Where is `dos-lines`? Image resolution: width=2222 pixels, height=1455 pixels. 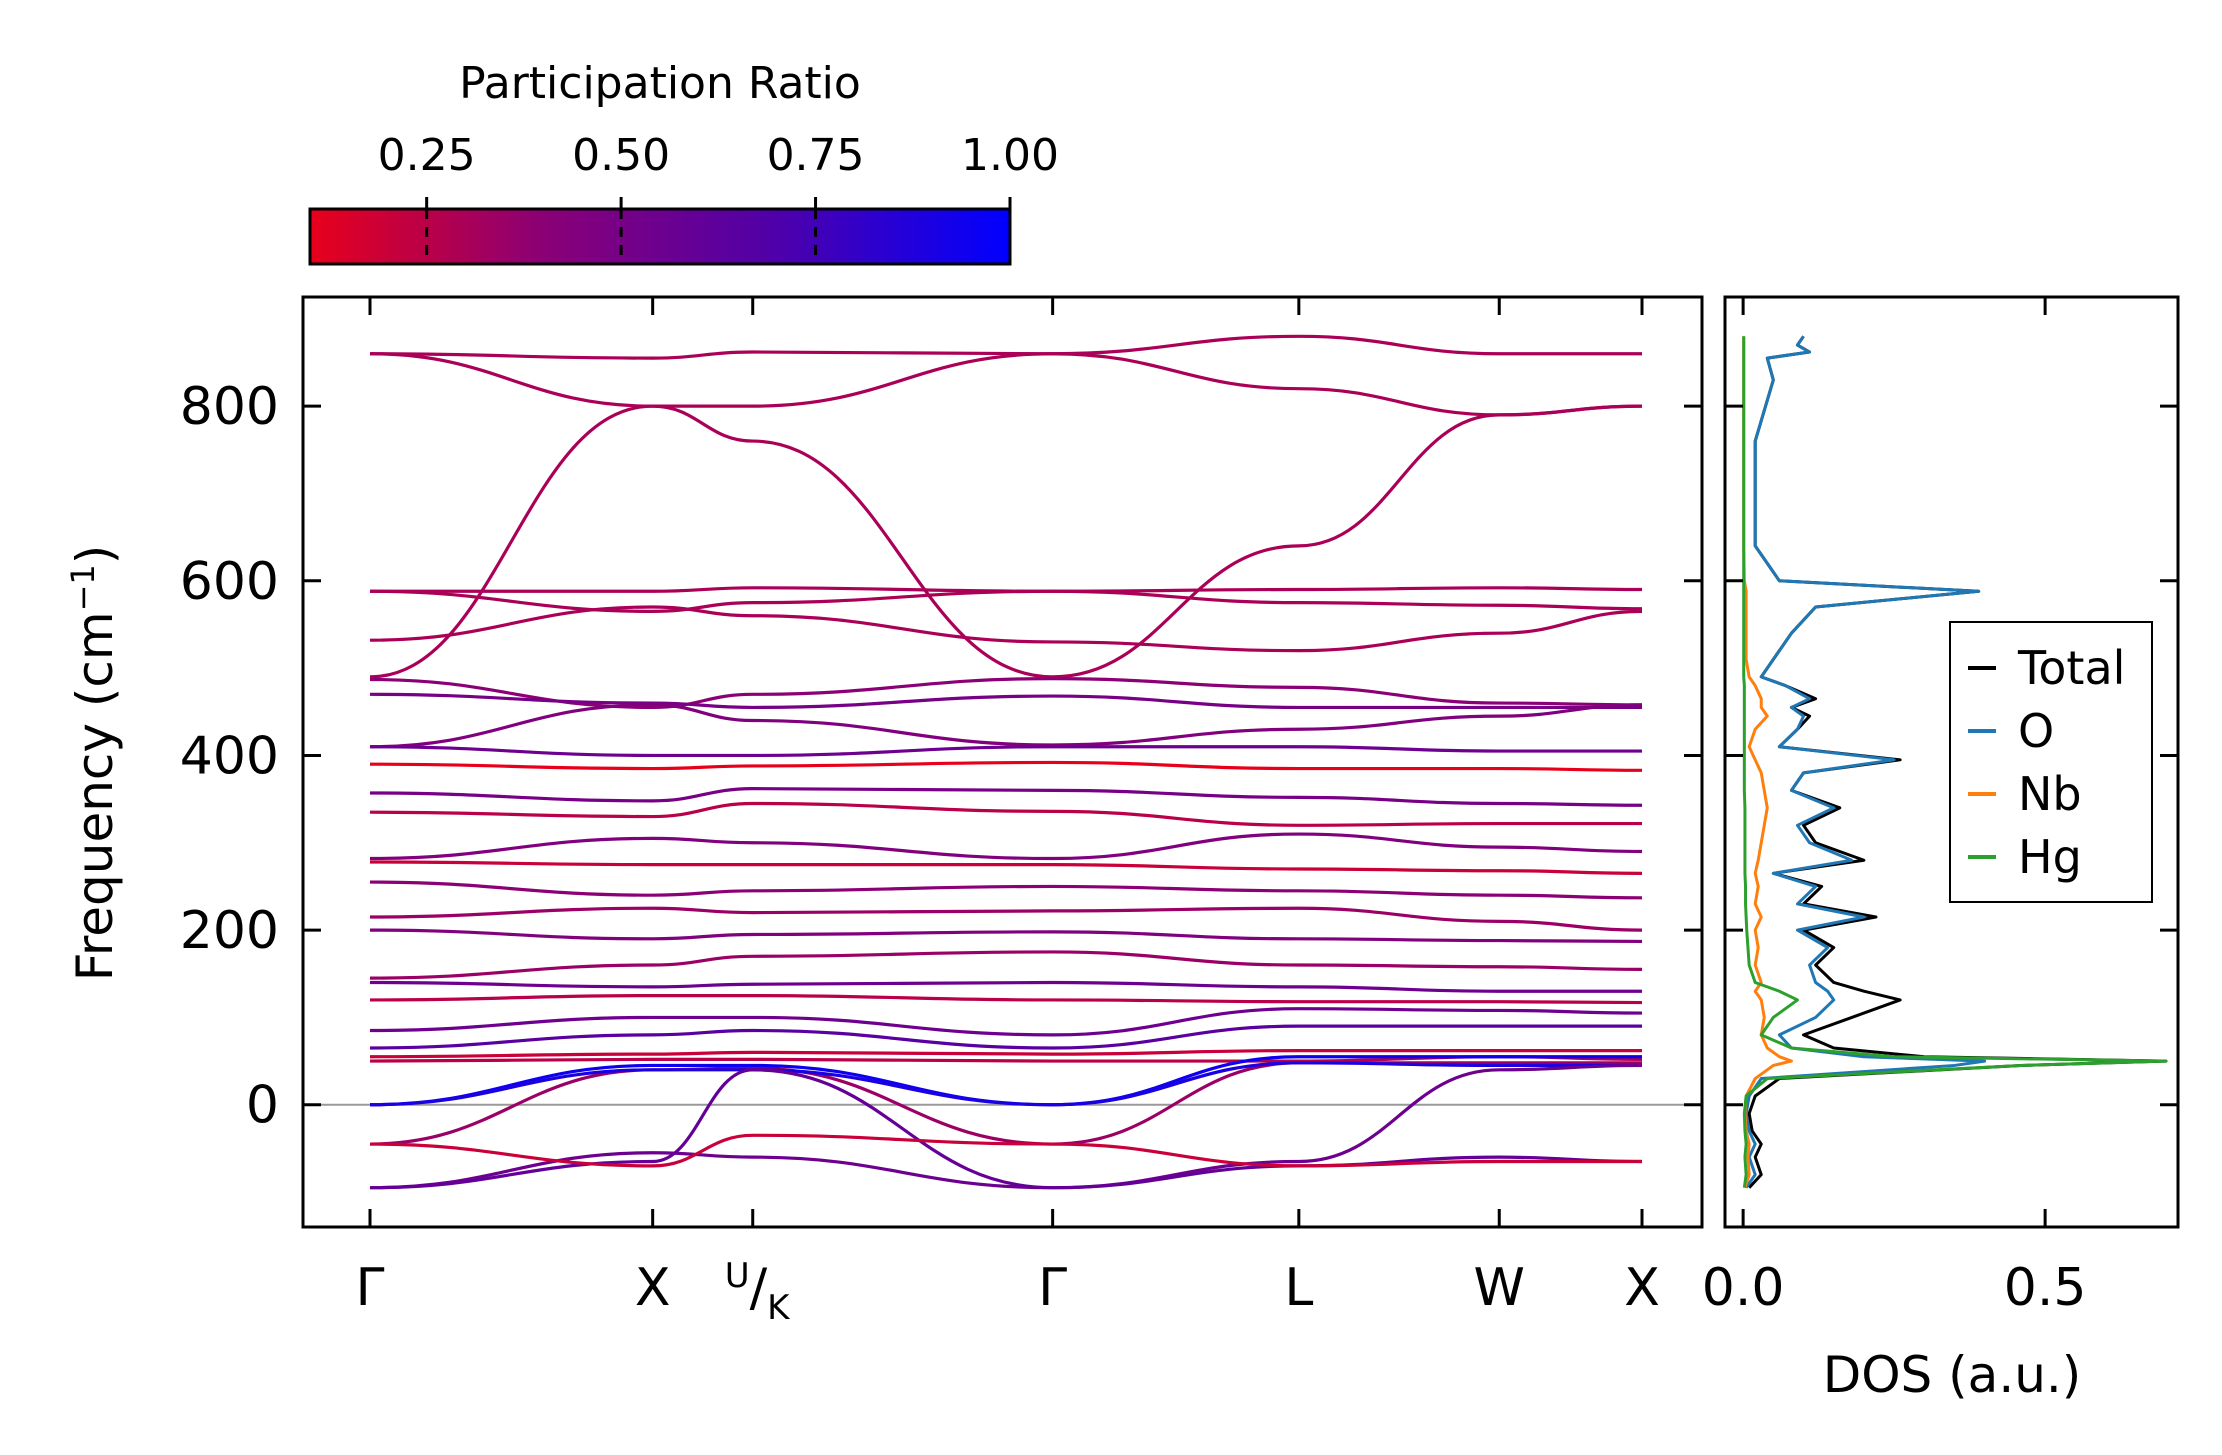 dos-lines is located at coordinates (1955, 762).